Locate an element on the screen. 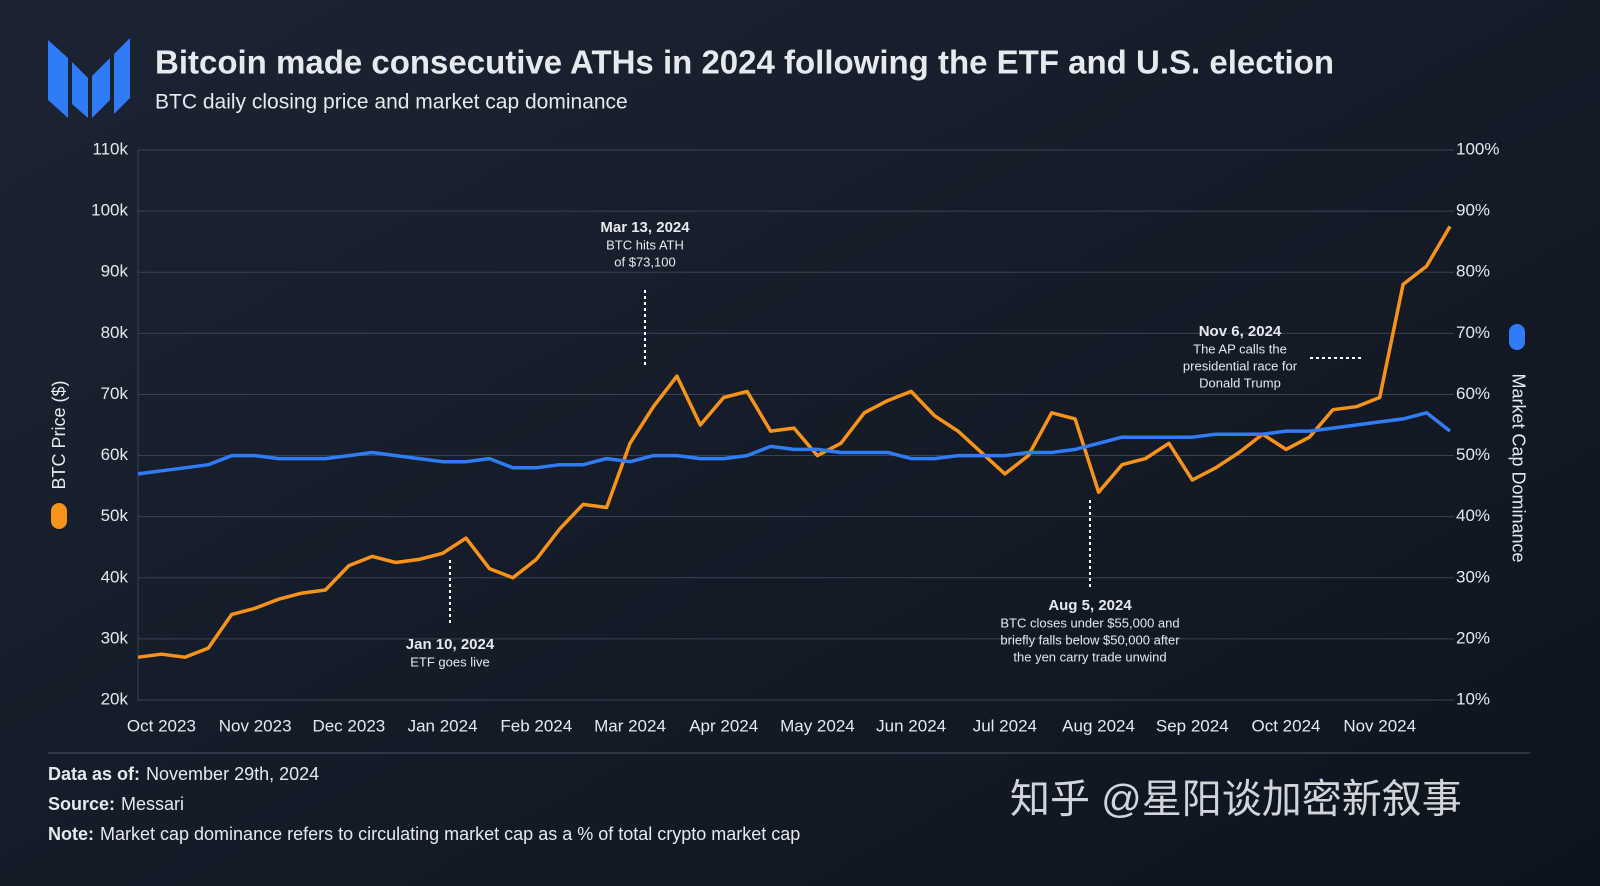 The height and width of the screenshot is (886, 1600). footer-label: Source: is located at coordinates (81, 804).